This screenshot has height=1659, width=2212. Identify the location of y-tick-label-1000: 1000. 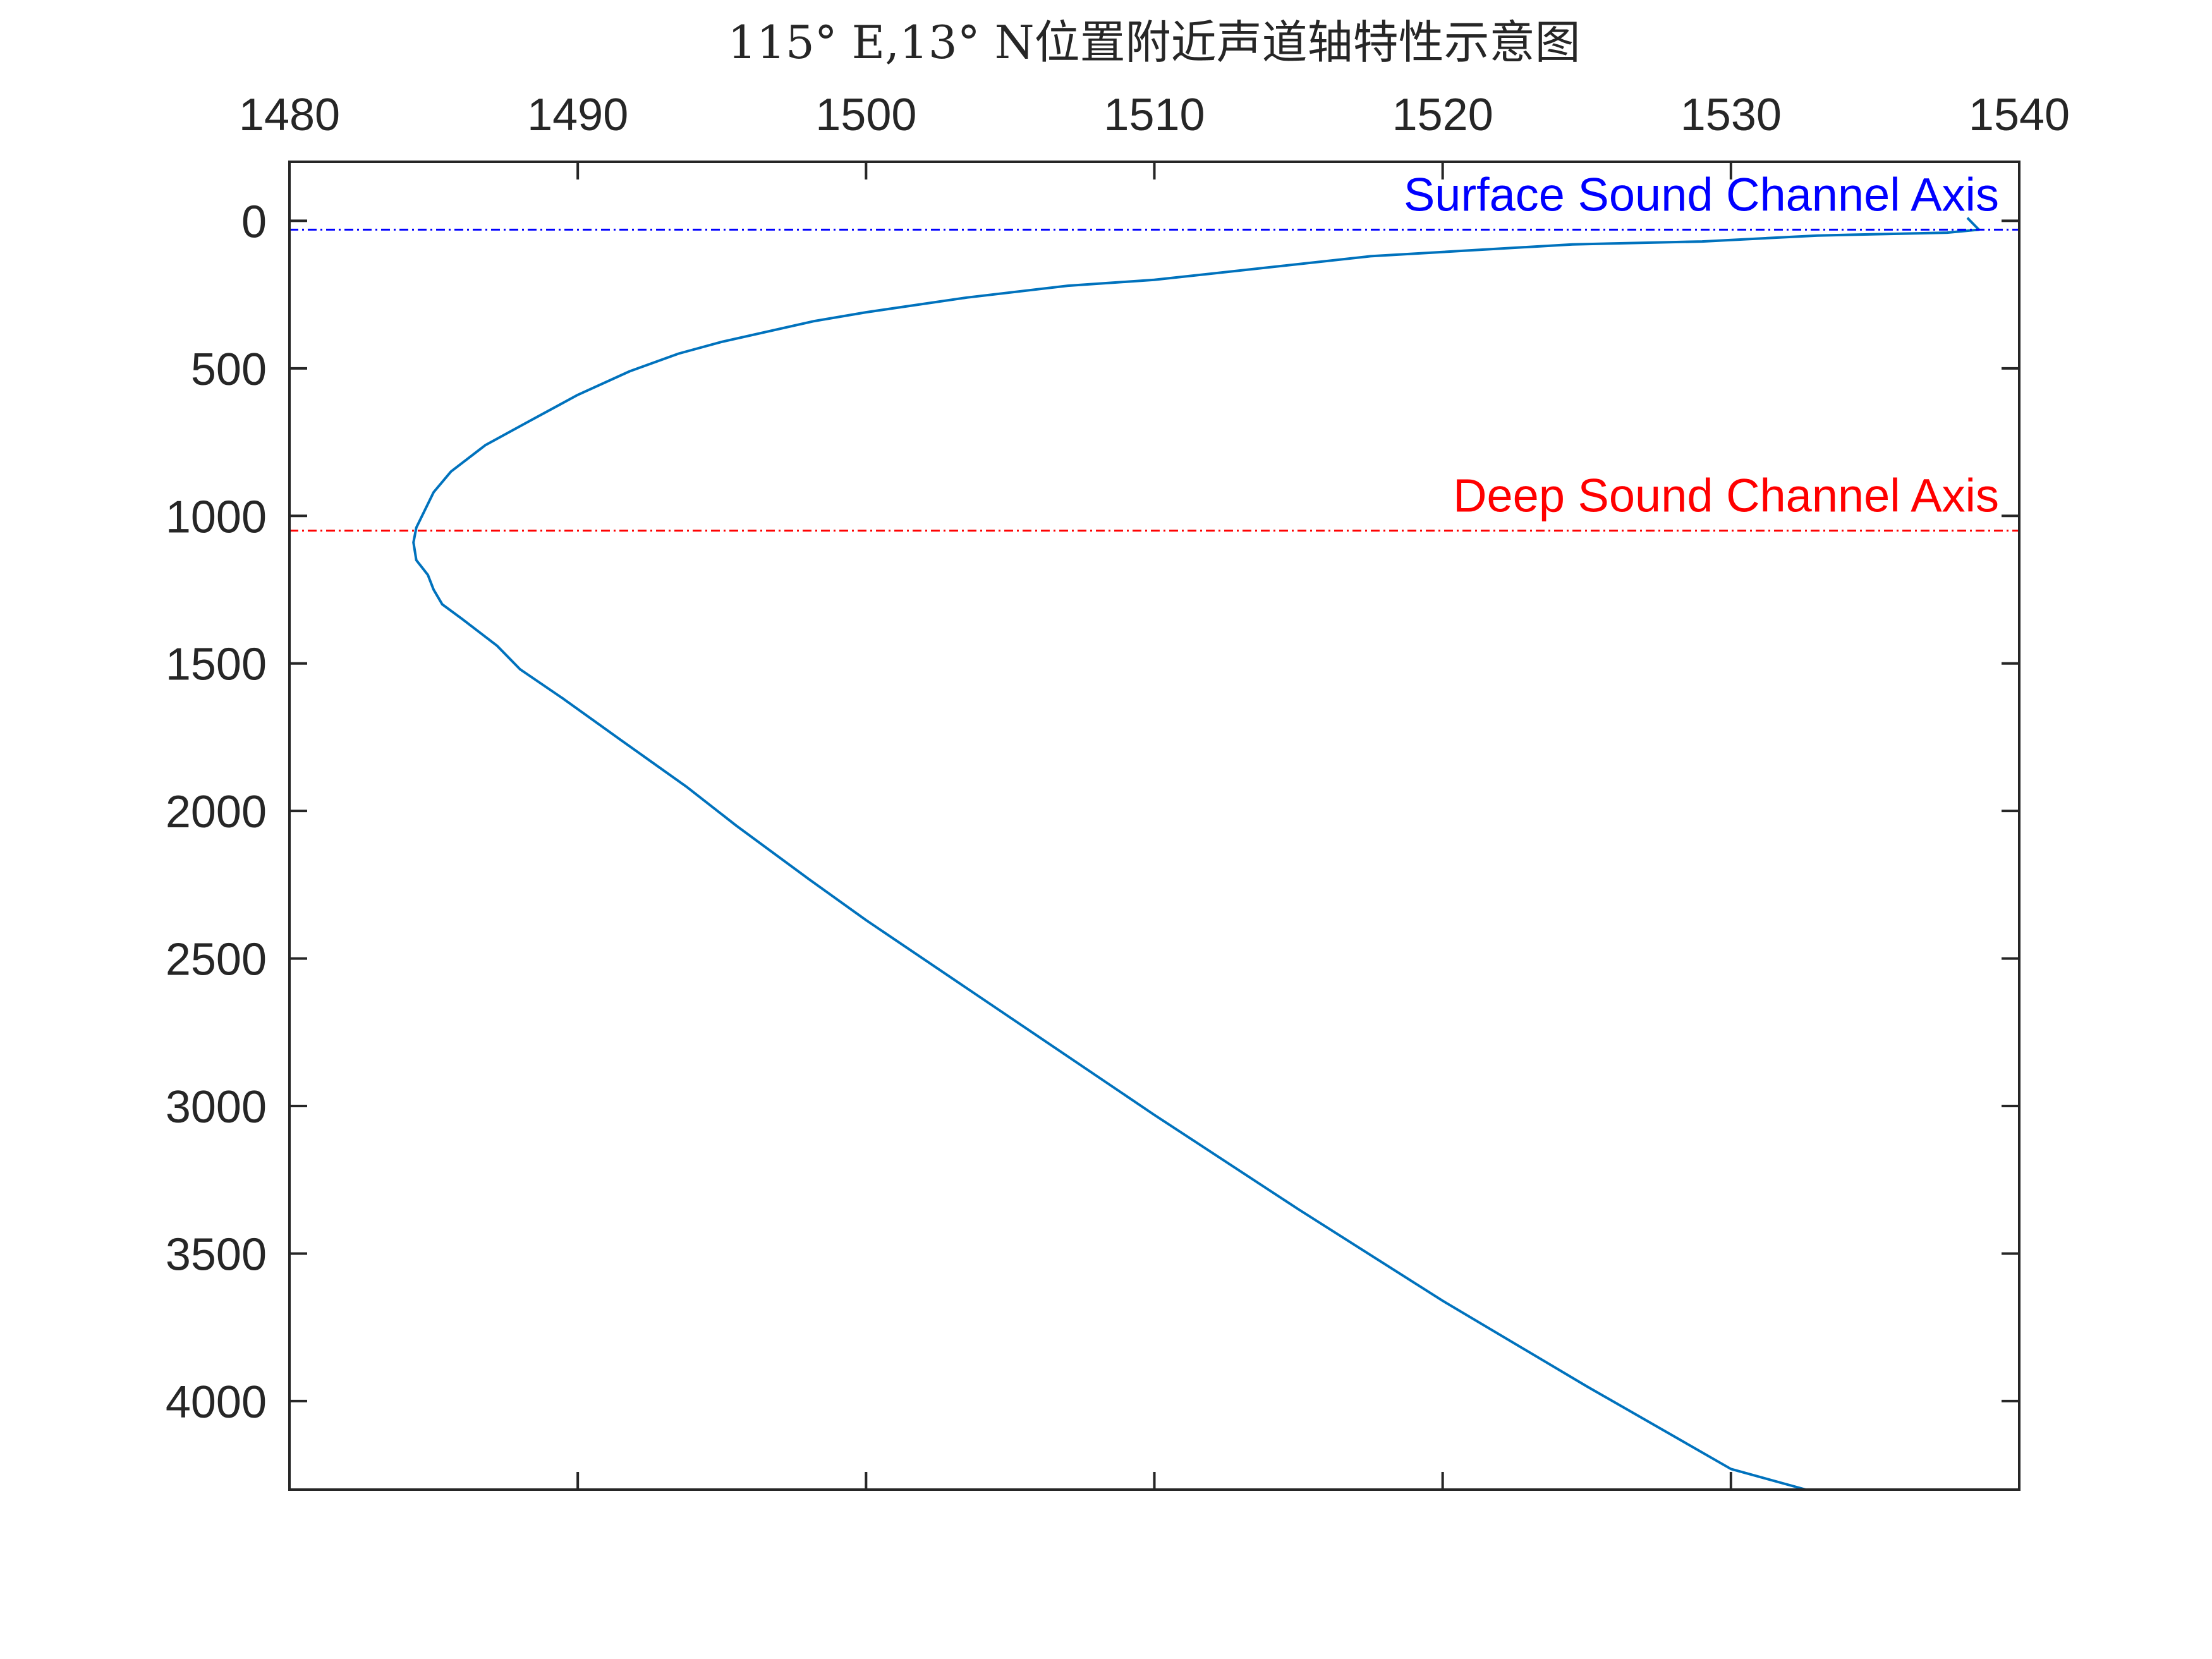
(216, 517).